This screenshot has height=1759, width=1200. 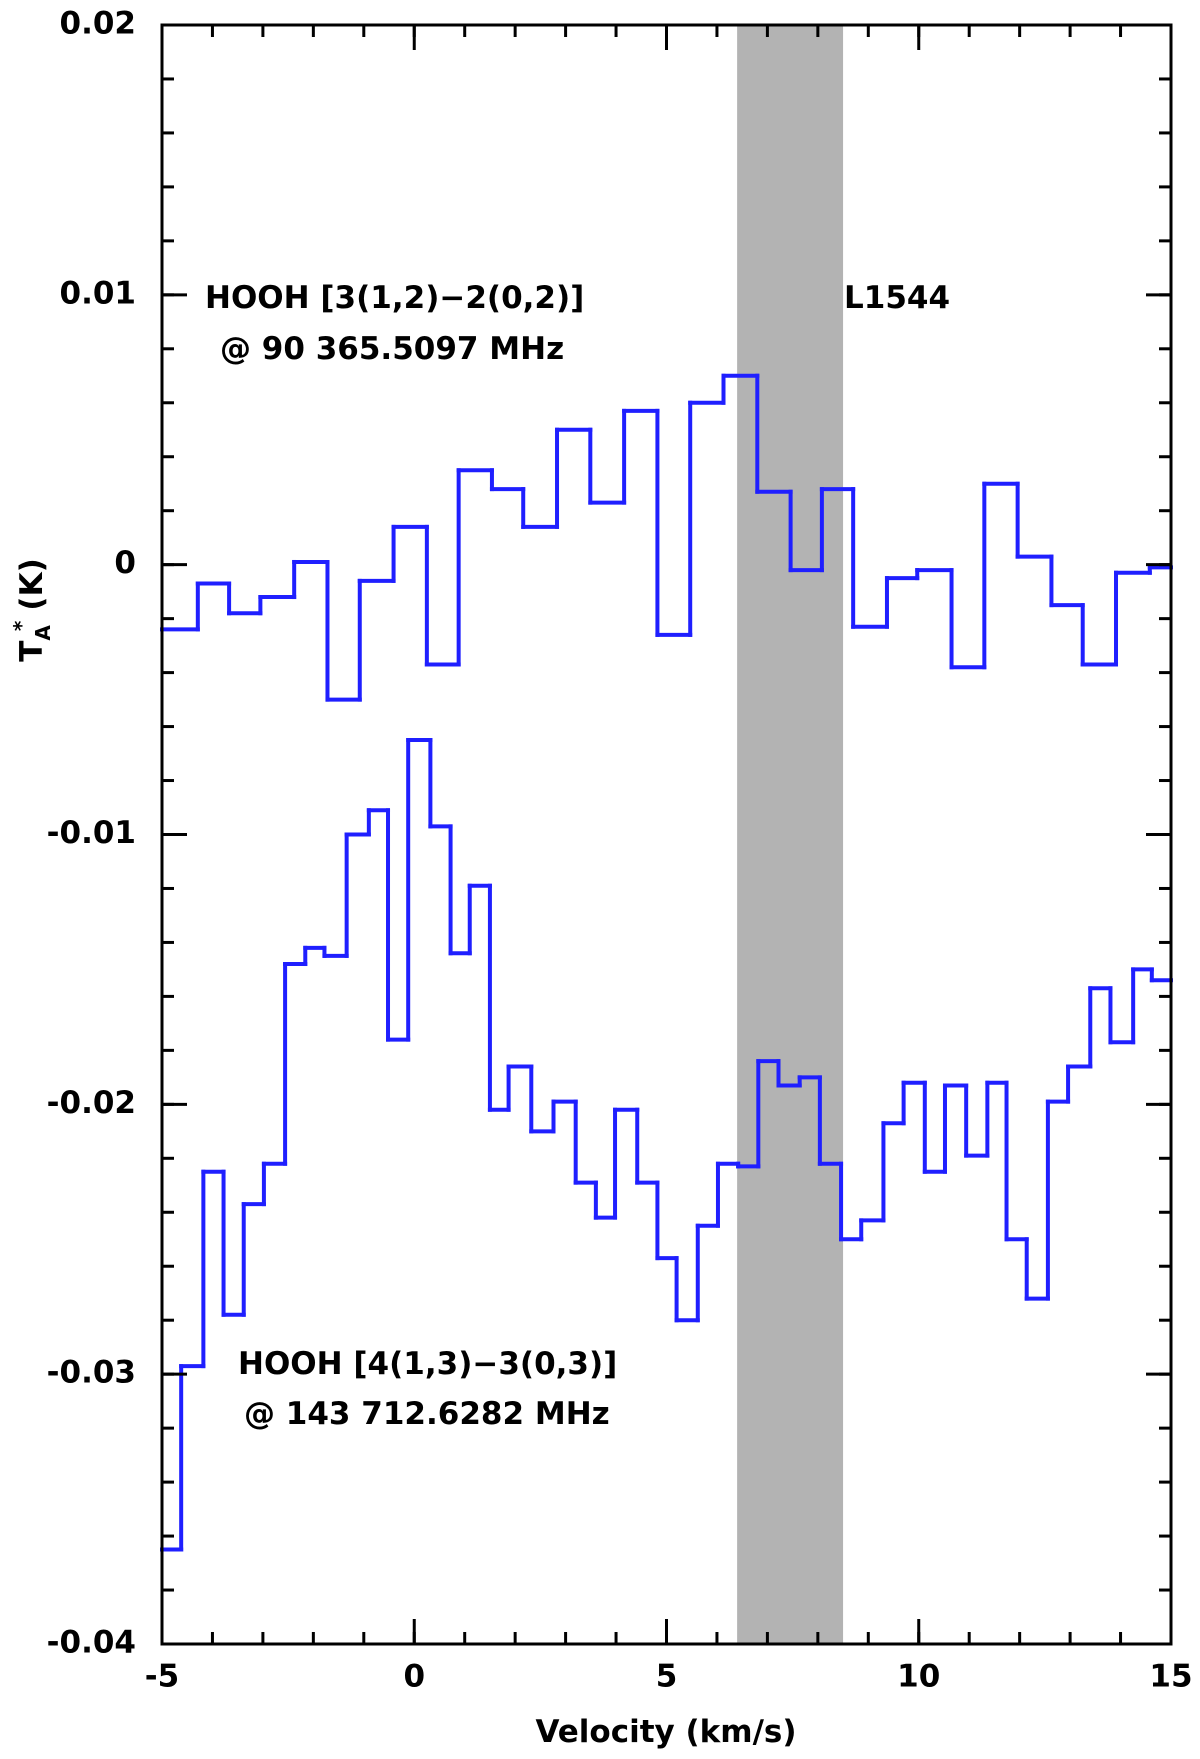 What do you see at coordinates (667, 1677) in the screenshot?
I see `x-tick-label: 5` at bounding box center [667, 1677].